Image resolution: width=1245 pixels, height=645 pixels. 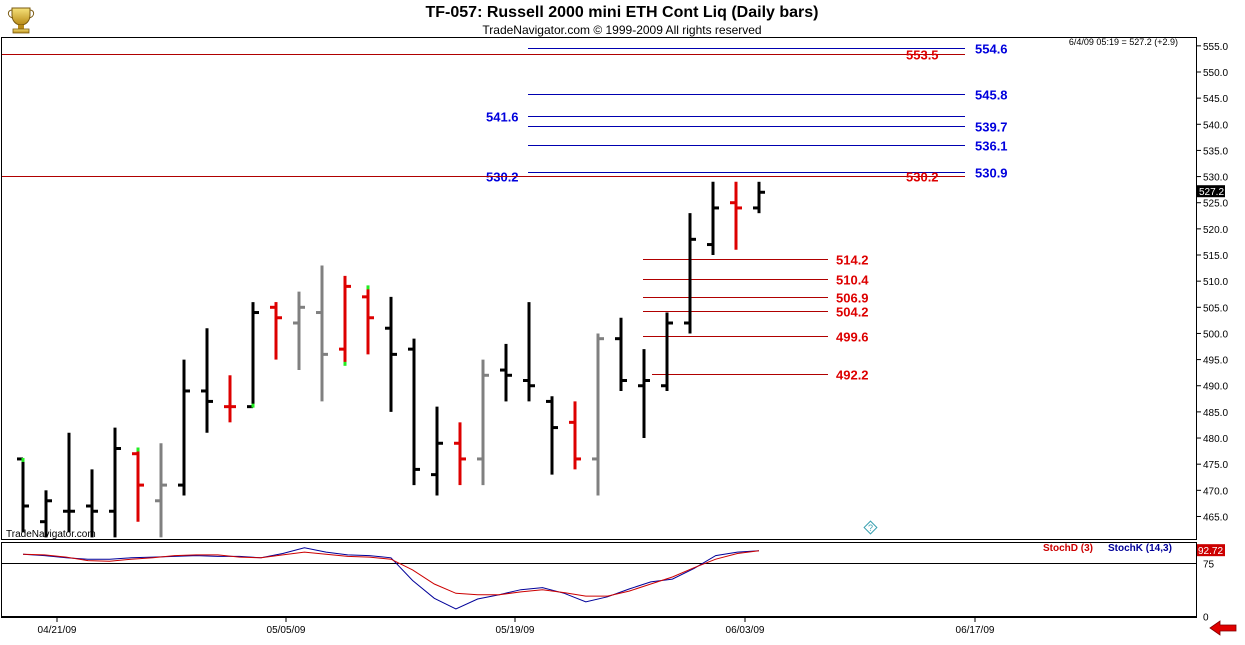 What do you see at coordinates (1215, 178) in the screenshot?
I see `price-tick-label: 530.0` at bounding box center [1215, 178].